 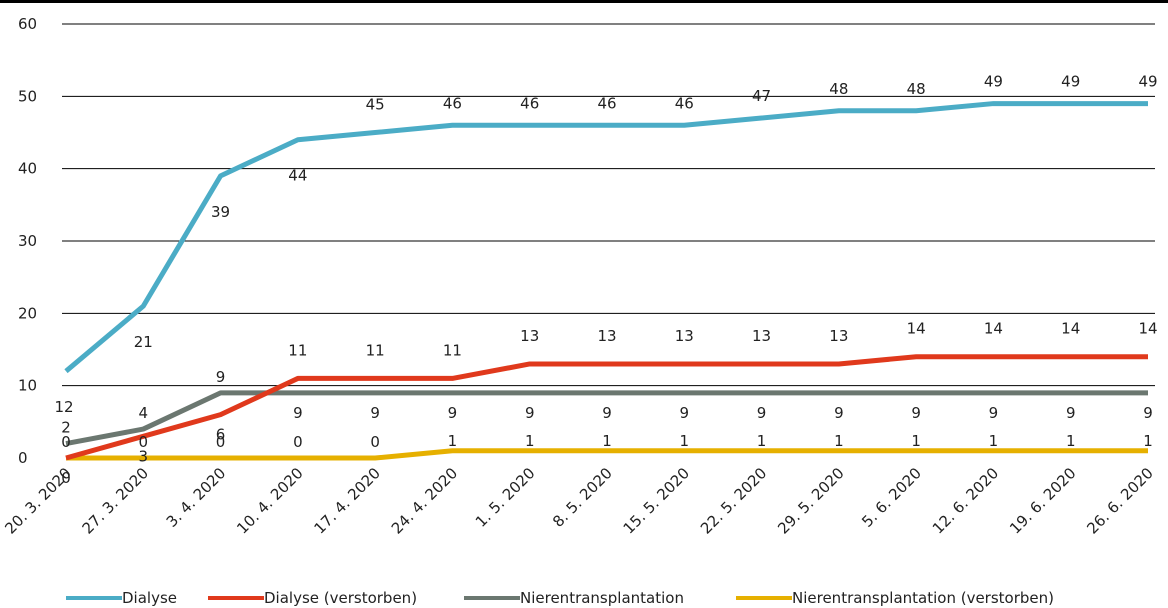 I want to click on y-tick-label: 0, so click(x=23, y=458).